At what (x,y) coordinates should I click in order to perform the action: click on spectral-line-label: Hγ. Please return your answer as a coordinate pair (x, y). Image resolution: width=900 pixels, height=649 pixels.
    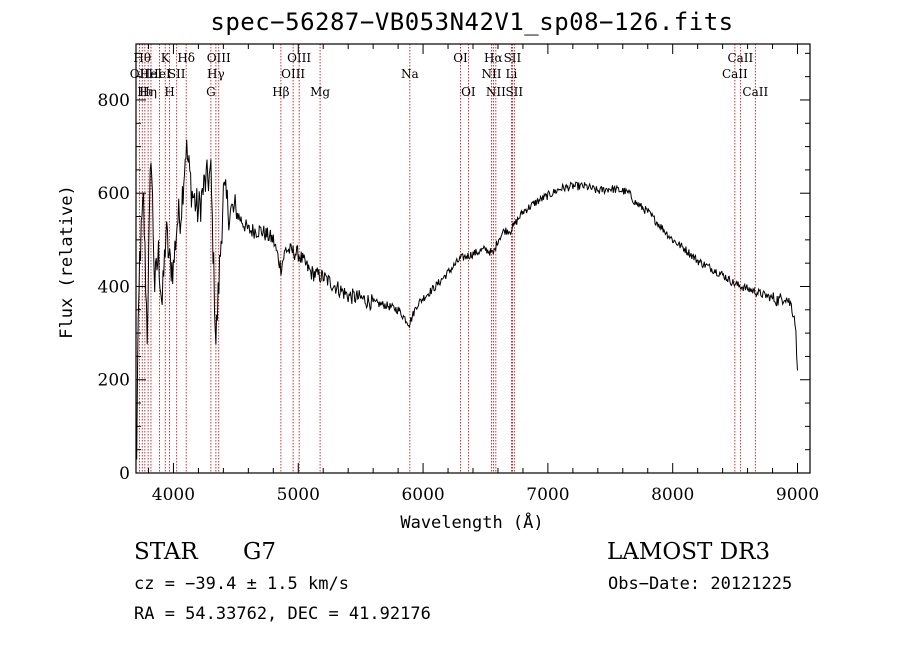
    Looking at the image, I should click on (216, 74).